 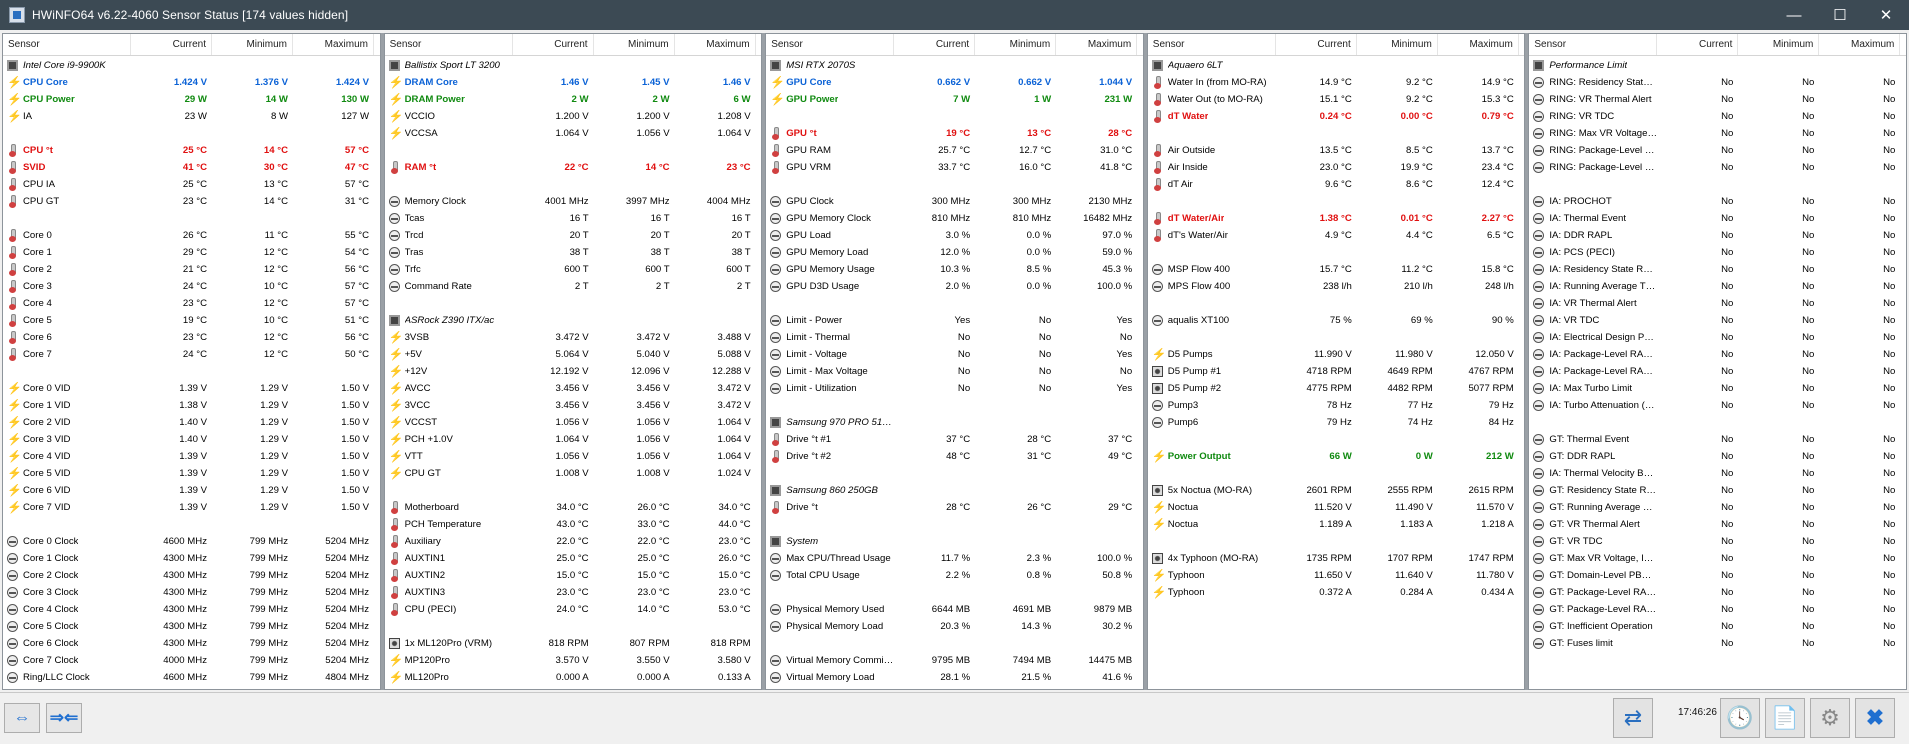 What do you see at coordinates (191, 507) in the screenshot?
I see `sensor-row: Core 7 VID 1.39 V 1.29 V 1.50 V` at bounding box center [191, 507].